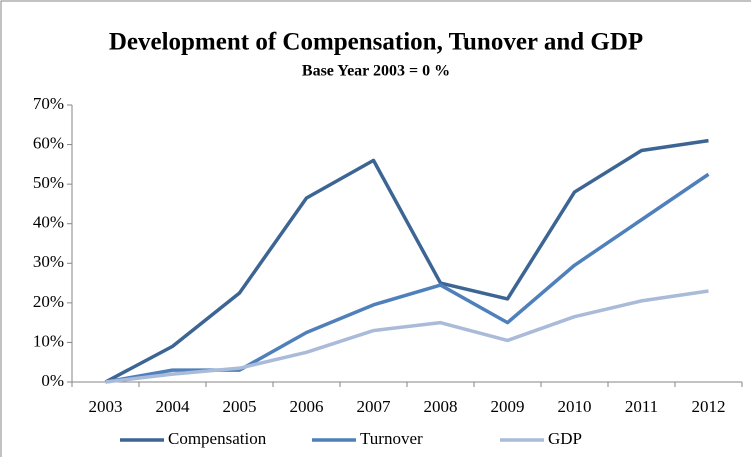 The height and width of the screenshot is (457, 751). I want to click on y-tick-label: 0%, so click(52, 380).